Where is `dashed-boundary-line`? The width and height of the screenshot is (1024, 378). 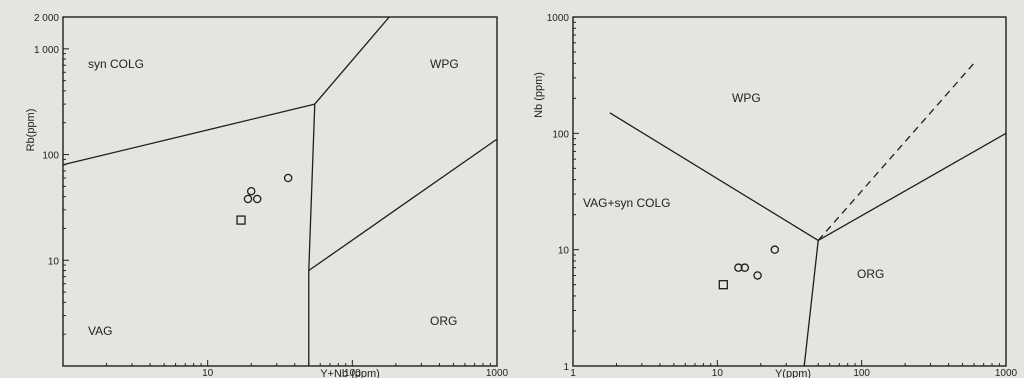 dashed-boundary-line is located at coordinates (896, 151).